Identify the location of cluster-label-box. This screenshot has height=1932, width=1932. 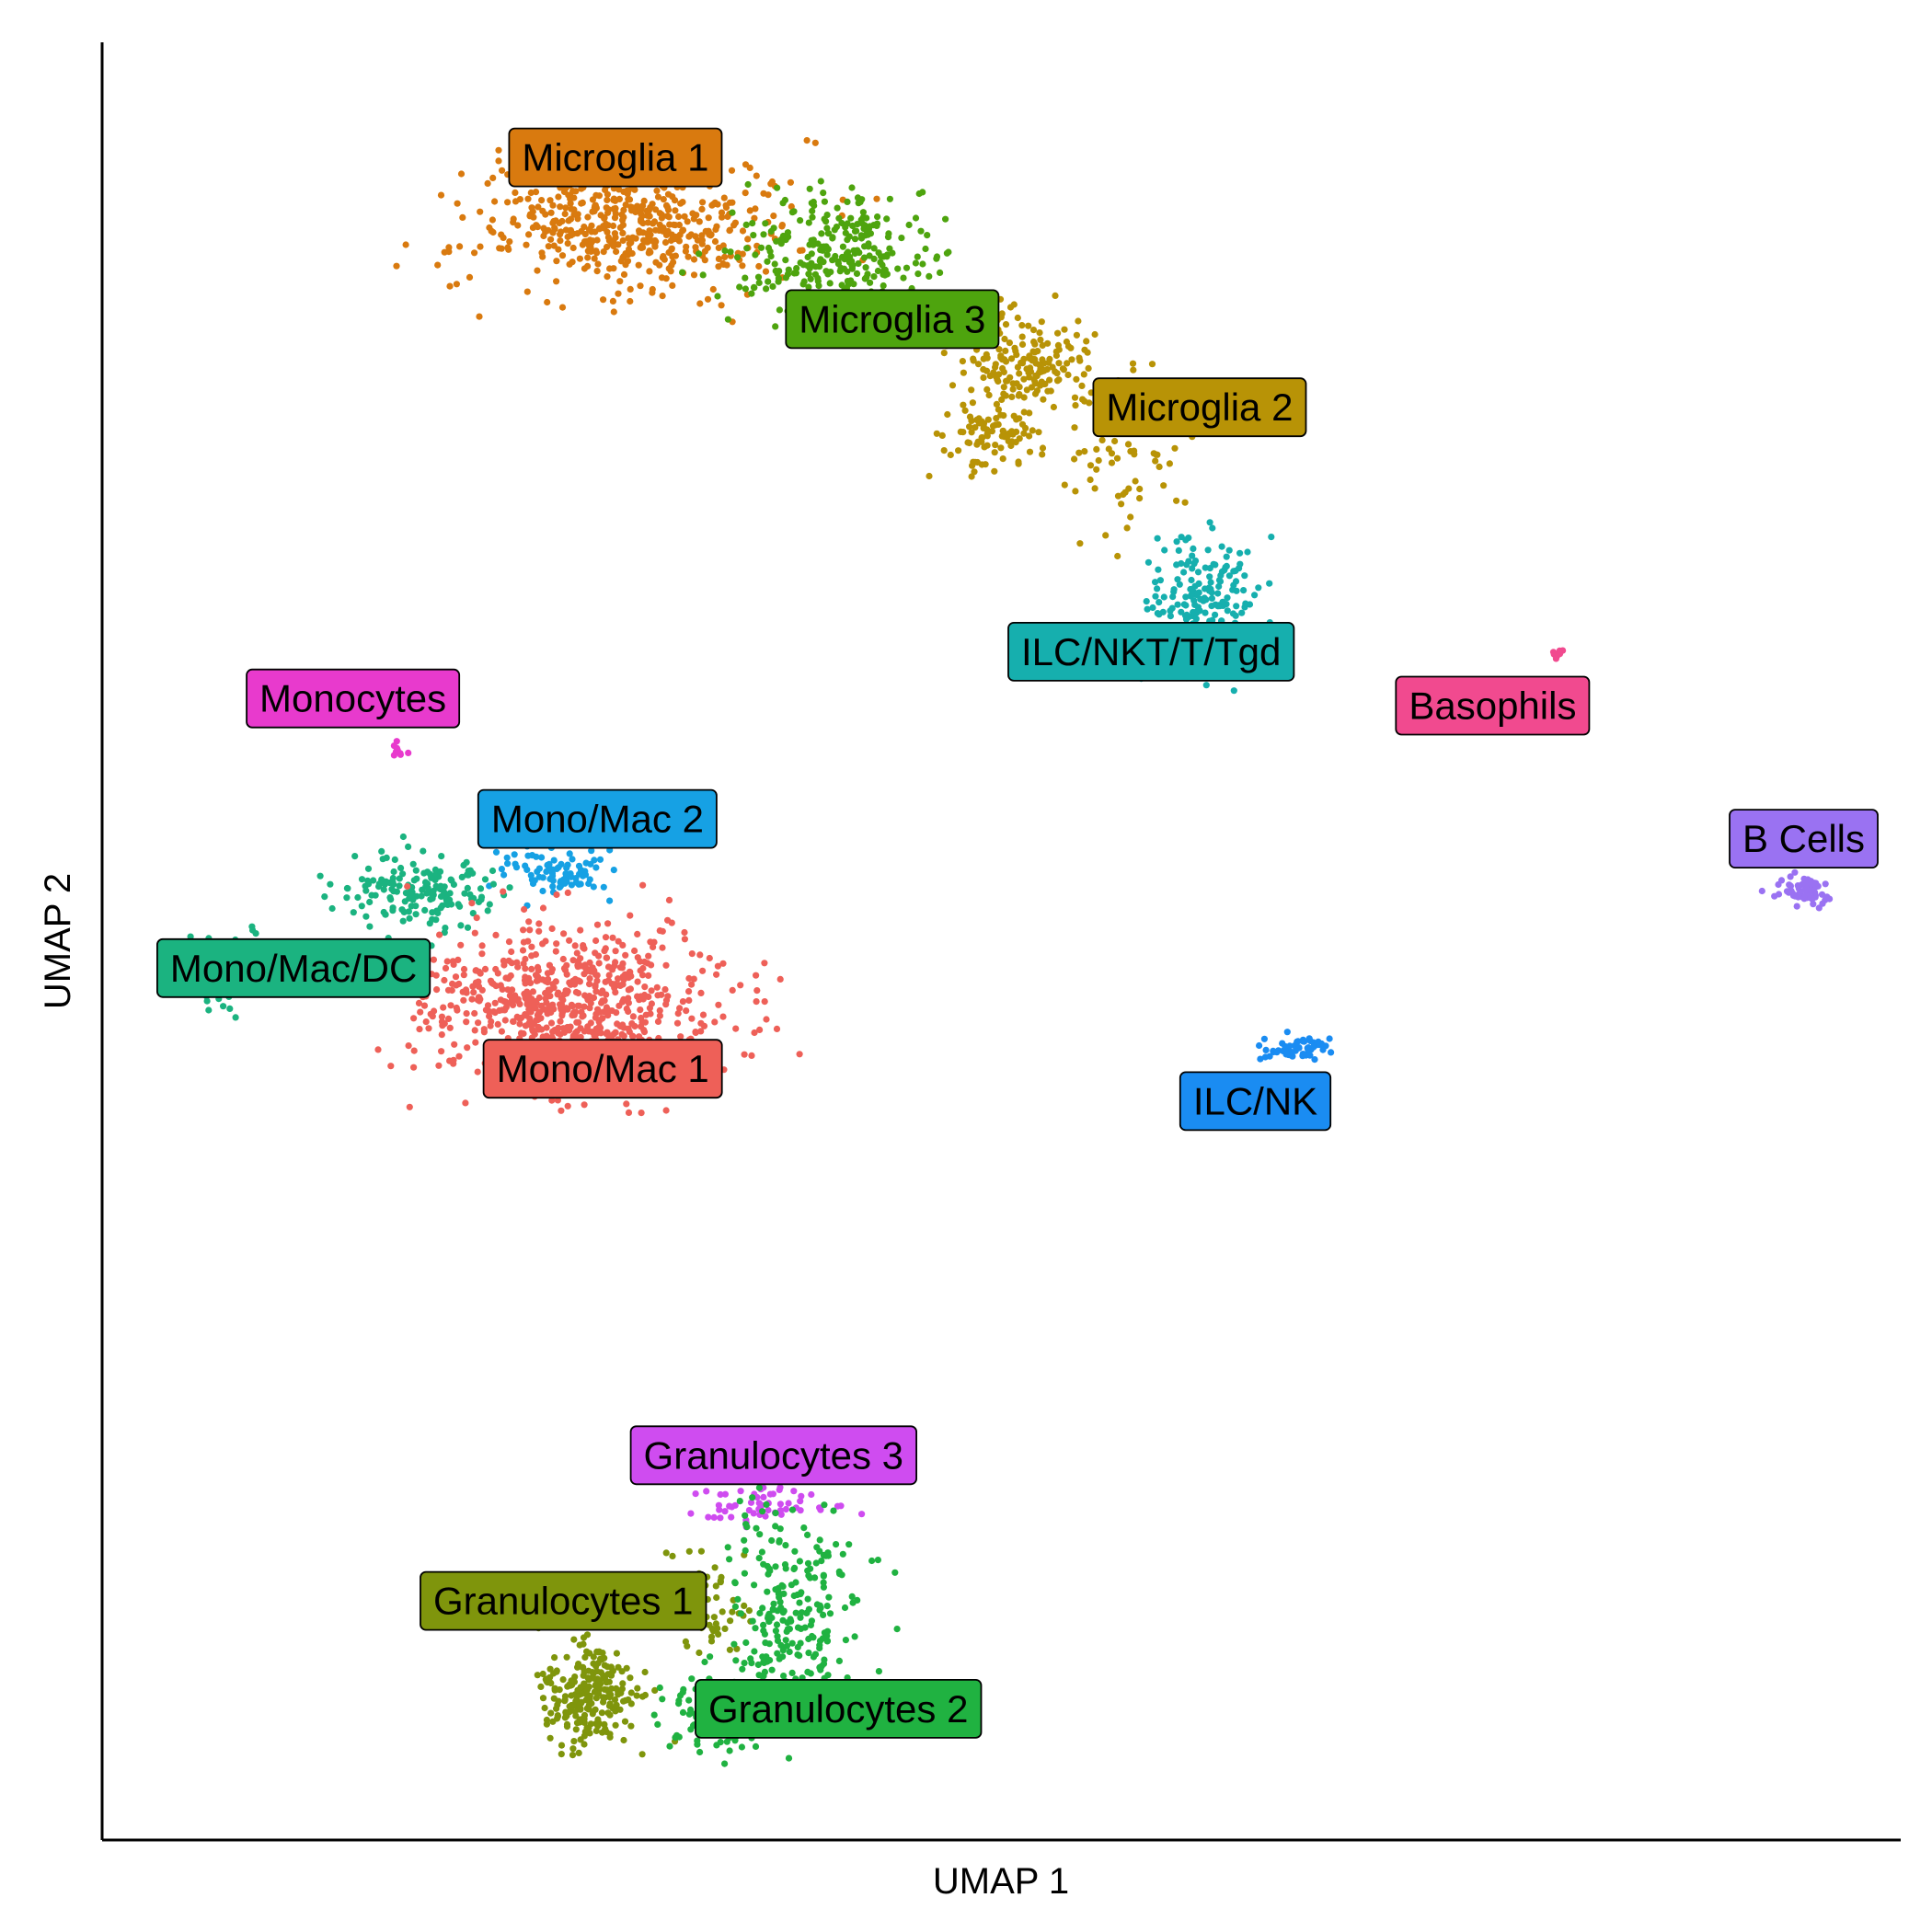
(839, 1709).